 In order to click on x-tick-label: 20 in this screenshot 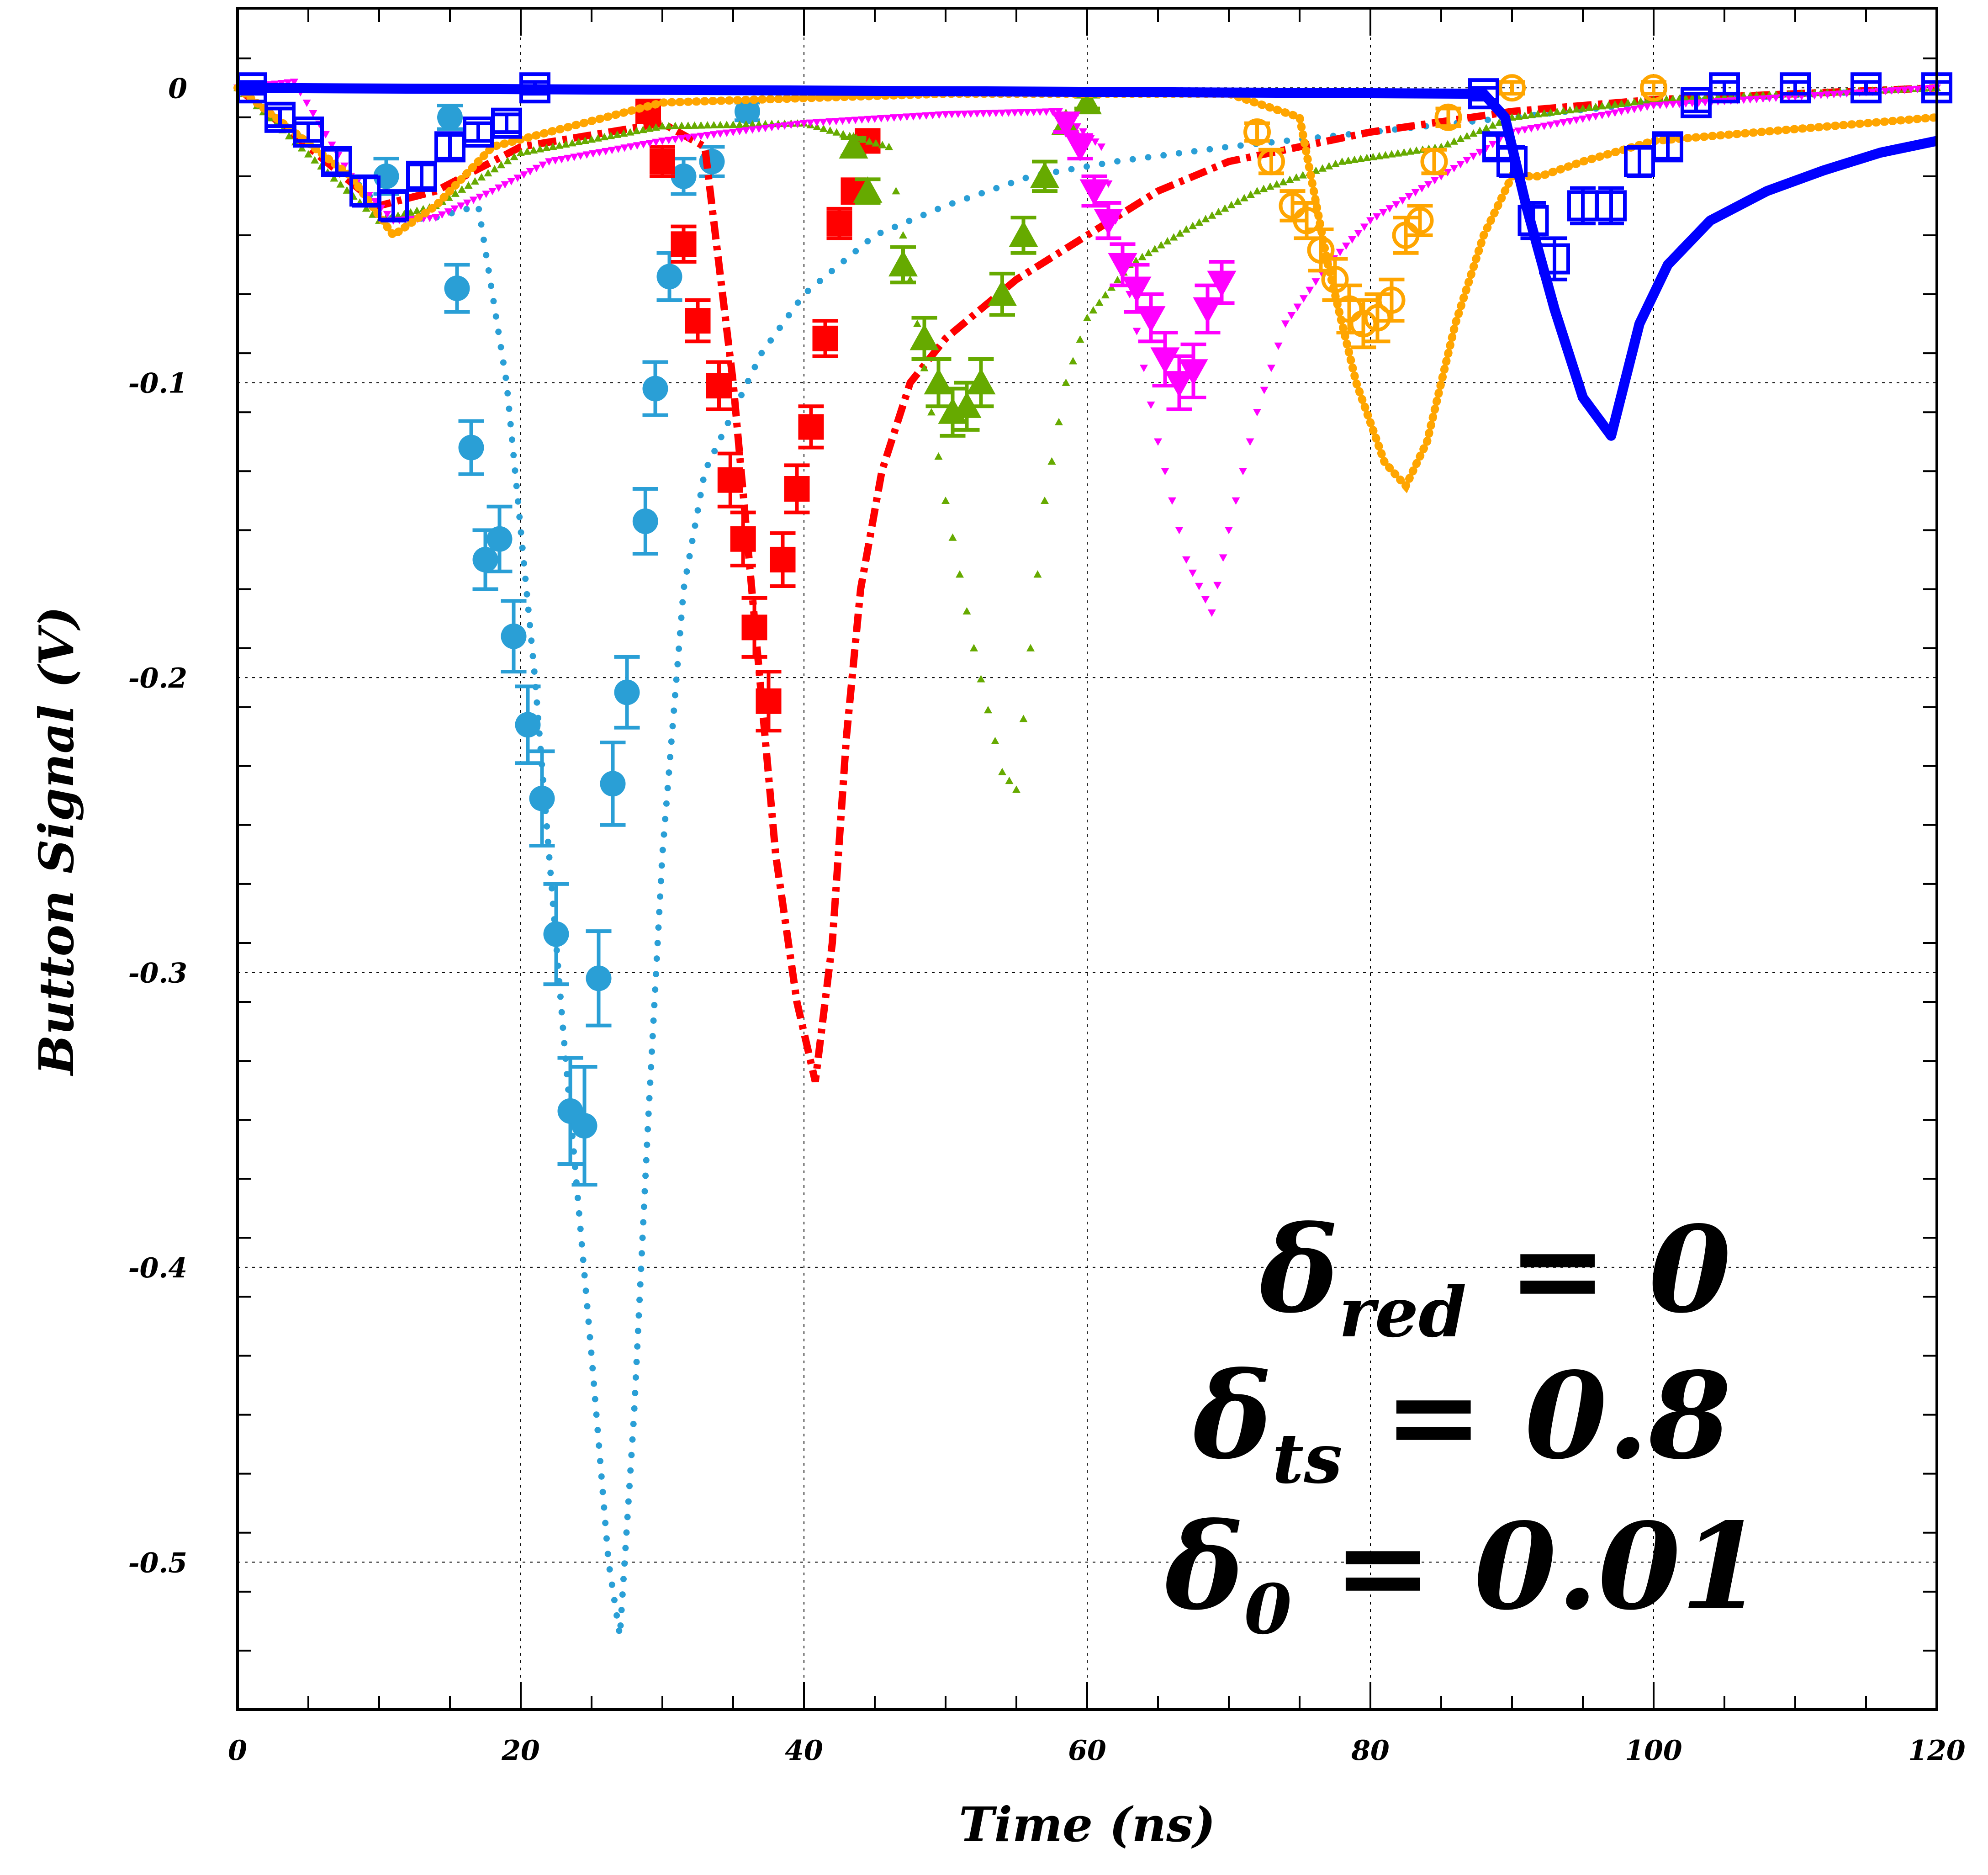, I will do `click(520, 1751)`.